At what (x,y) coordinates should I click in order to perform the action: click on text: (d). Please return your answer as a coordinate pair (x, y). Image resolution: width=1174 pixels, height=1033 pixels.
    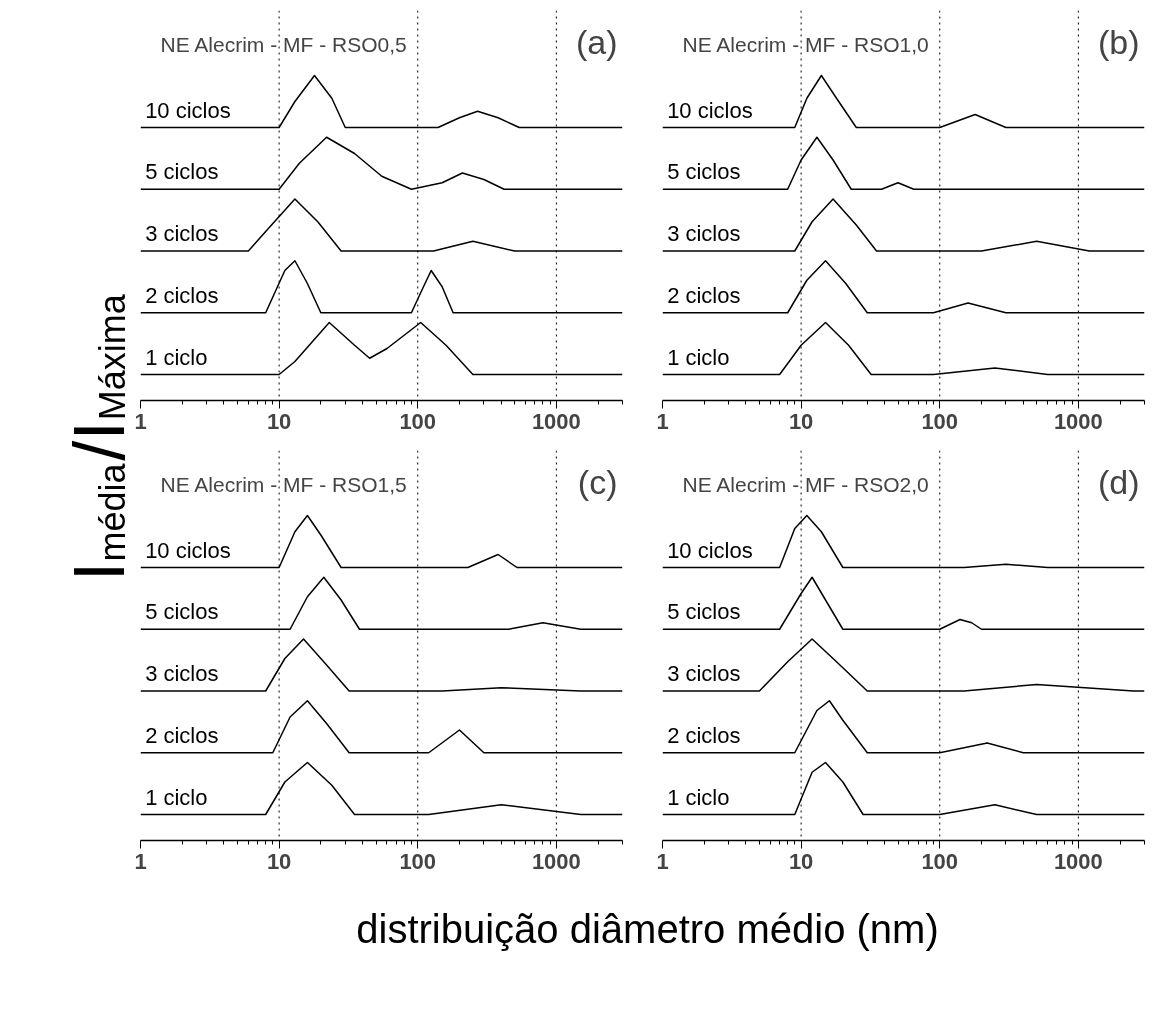
    Looking at the image, I should click on (1118, 481).